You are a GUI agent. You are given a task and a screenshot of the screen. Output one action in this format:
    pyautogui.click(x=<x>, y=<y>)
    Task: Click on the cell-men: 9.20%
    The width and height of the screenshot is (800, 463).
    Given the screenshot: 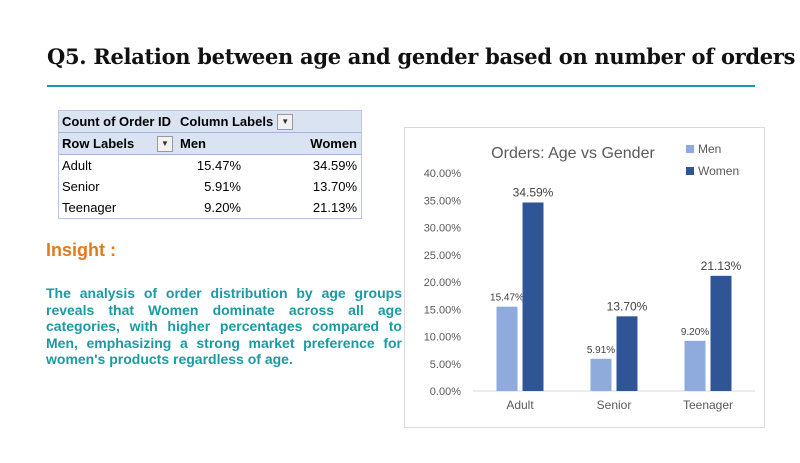 What is the action you would take?
    pyautogui.click(x=222, y=207)
    